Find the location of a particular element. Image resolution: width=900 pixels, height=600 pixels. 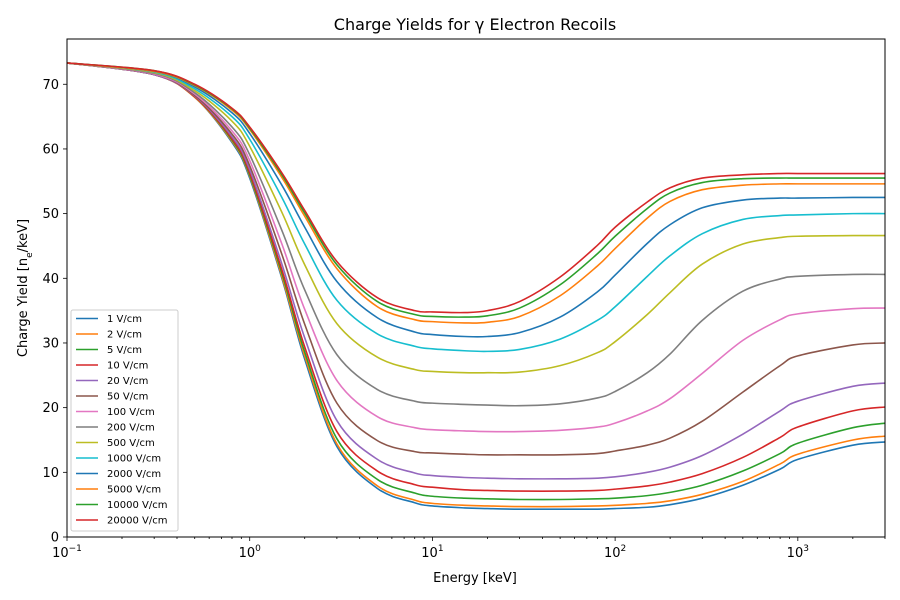

y-tick-label: 40 is located at coordinates (50, 279).